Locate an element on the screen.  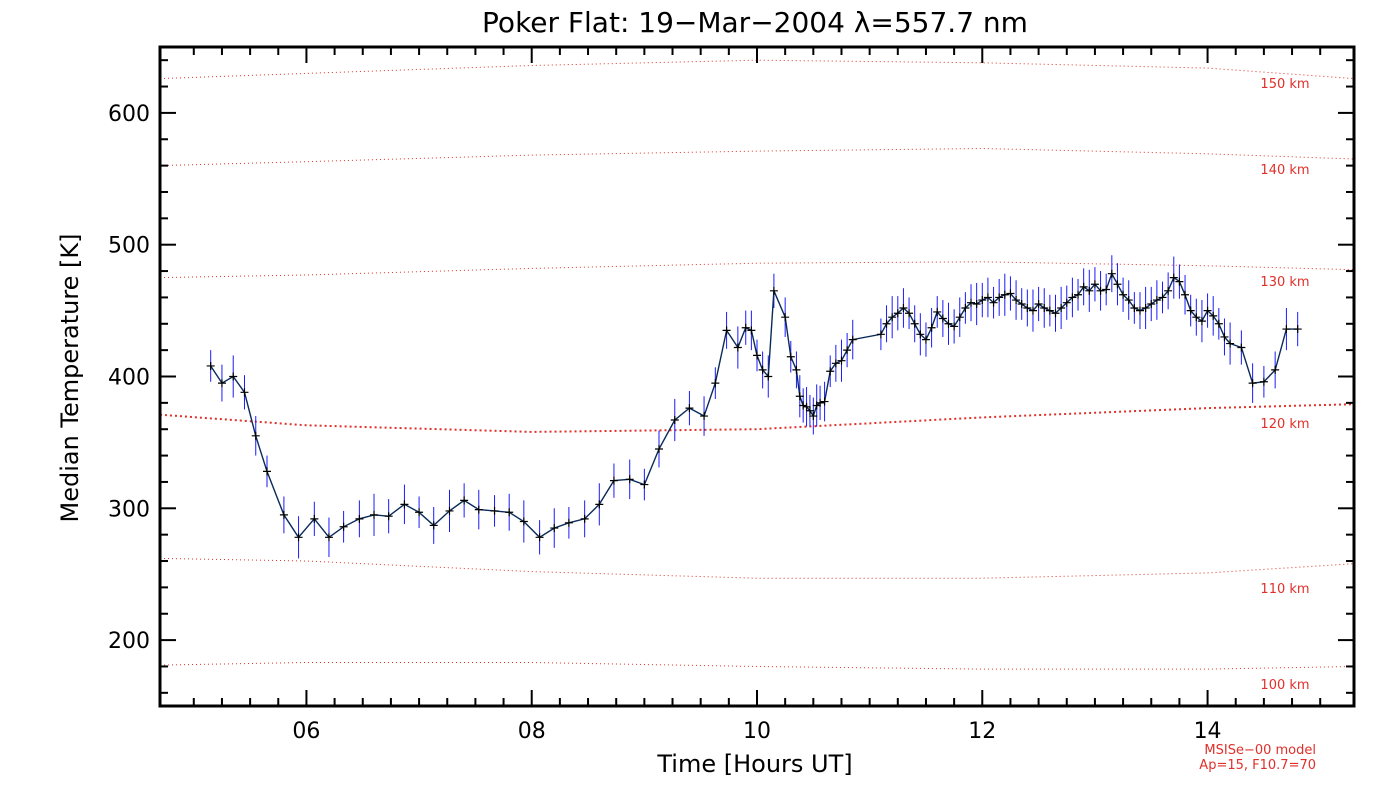
y-tick-label: 600 is located at coordinates (129, 114).